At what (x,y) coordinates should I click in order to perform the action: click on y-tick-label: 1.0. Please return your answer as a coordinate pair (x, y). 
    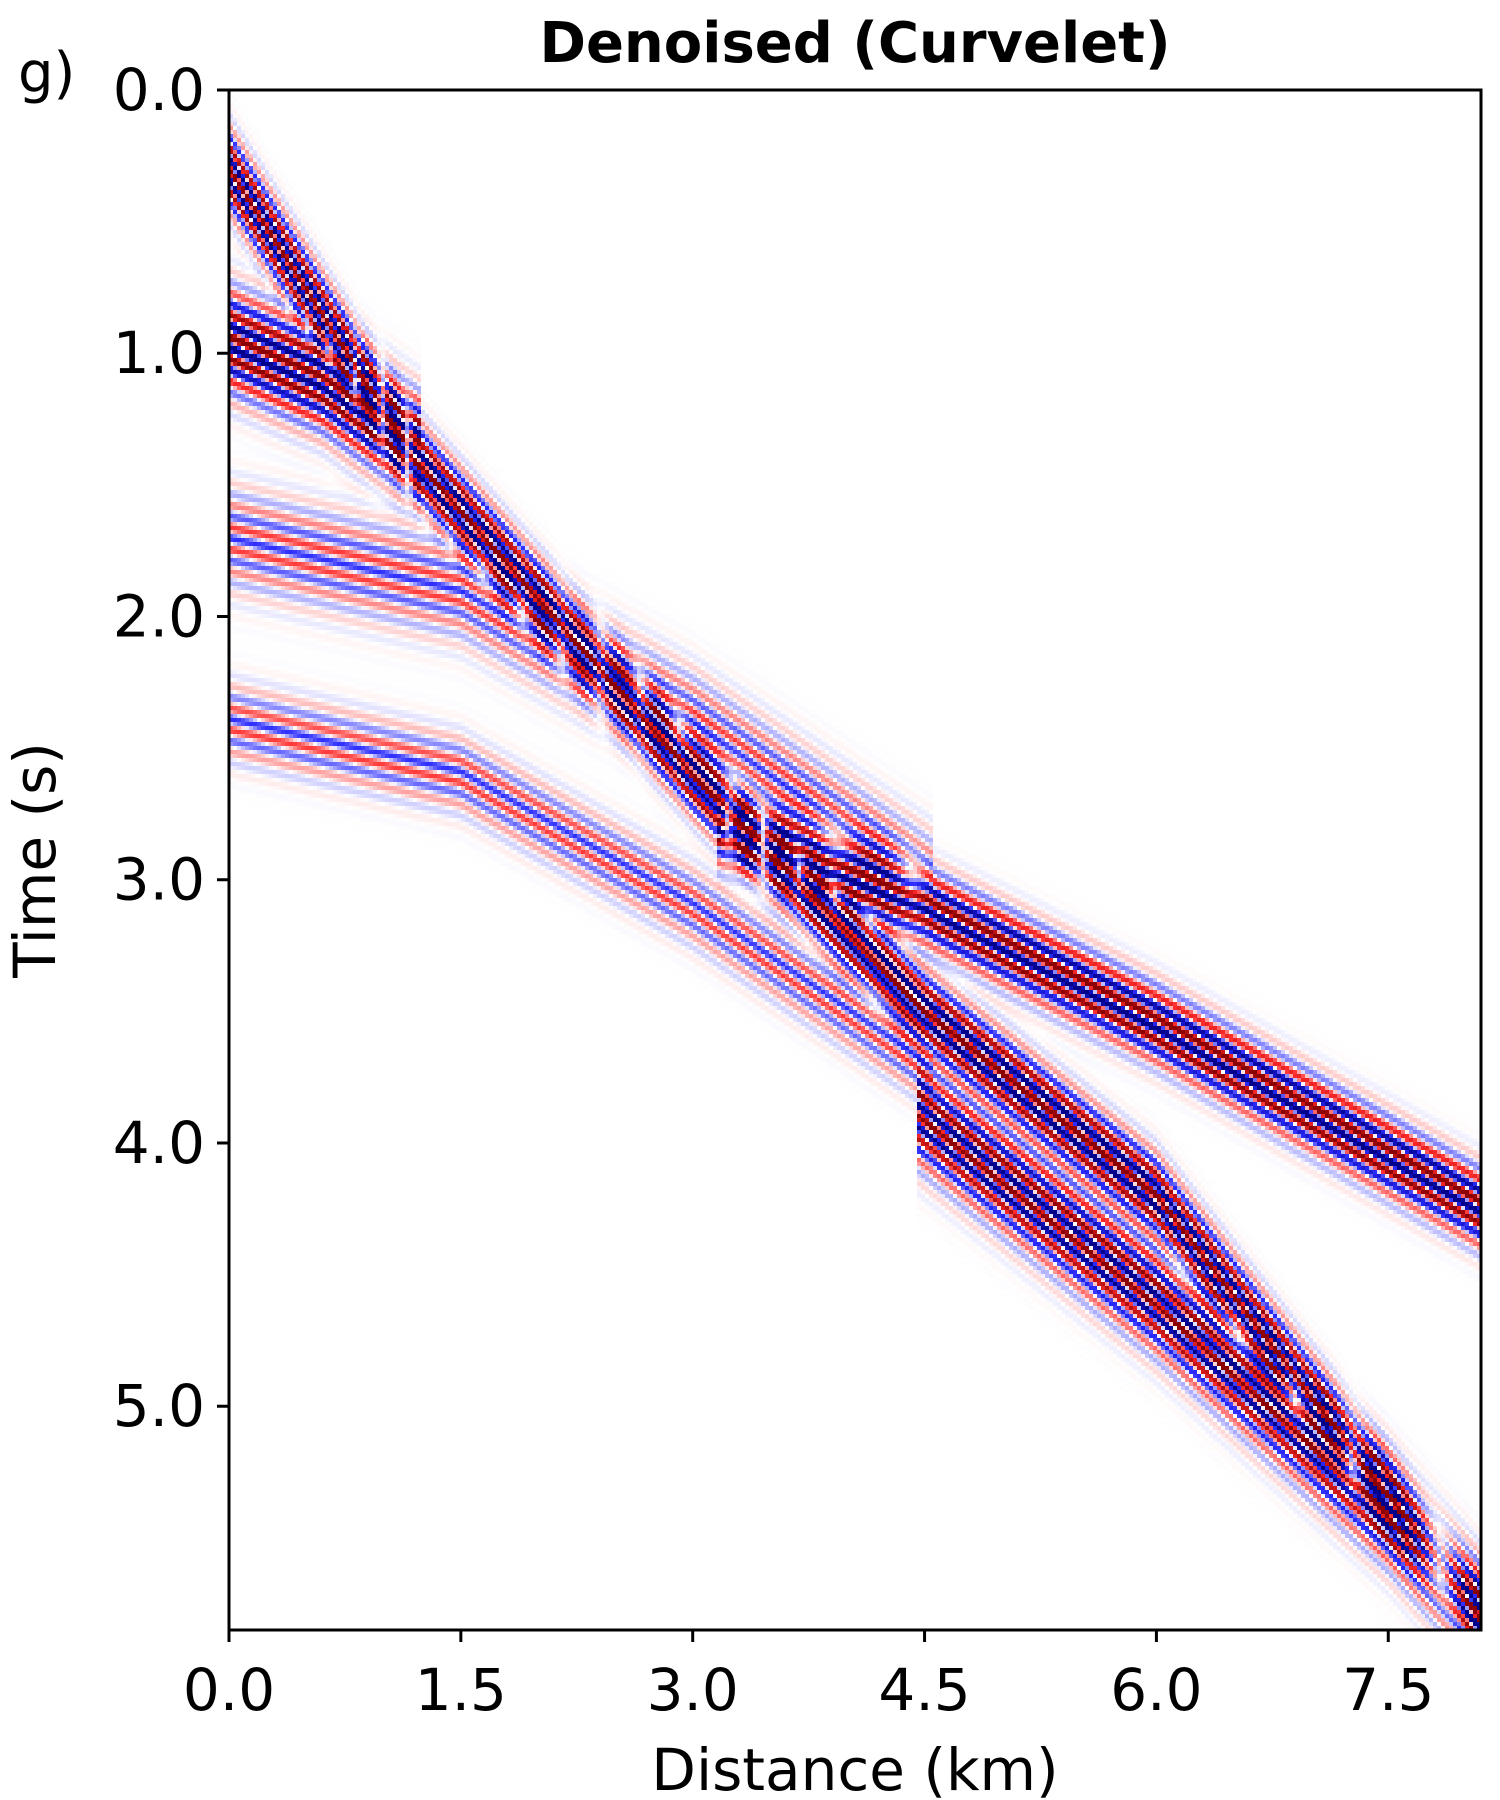
    Looking at the image, I should click on (159, 353).